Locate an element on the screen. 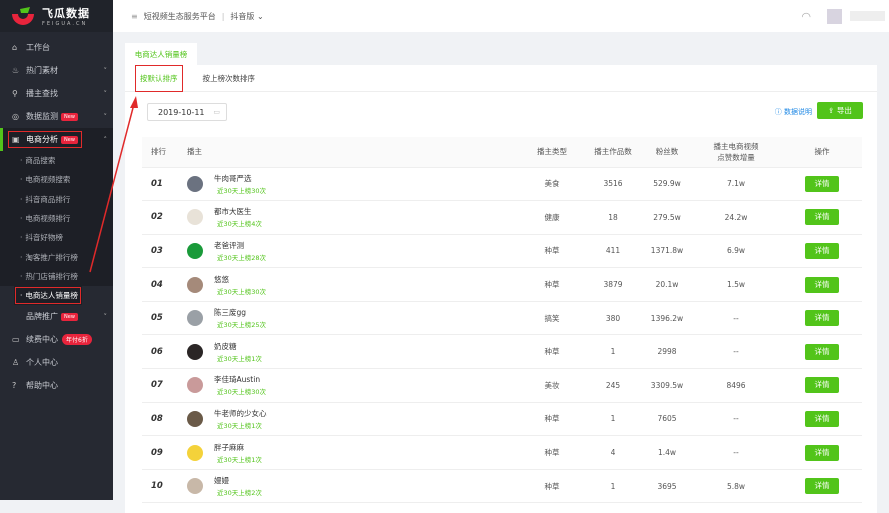 Image resolution: width=889 pixels, height=513 pixels. host-name: 胖子麻麻 is located at coordinates (229, 447).